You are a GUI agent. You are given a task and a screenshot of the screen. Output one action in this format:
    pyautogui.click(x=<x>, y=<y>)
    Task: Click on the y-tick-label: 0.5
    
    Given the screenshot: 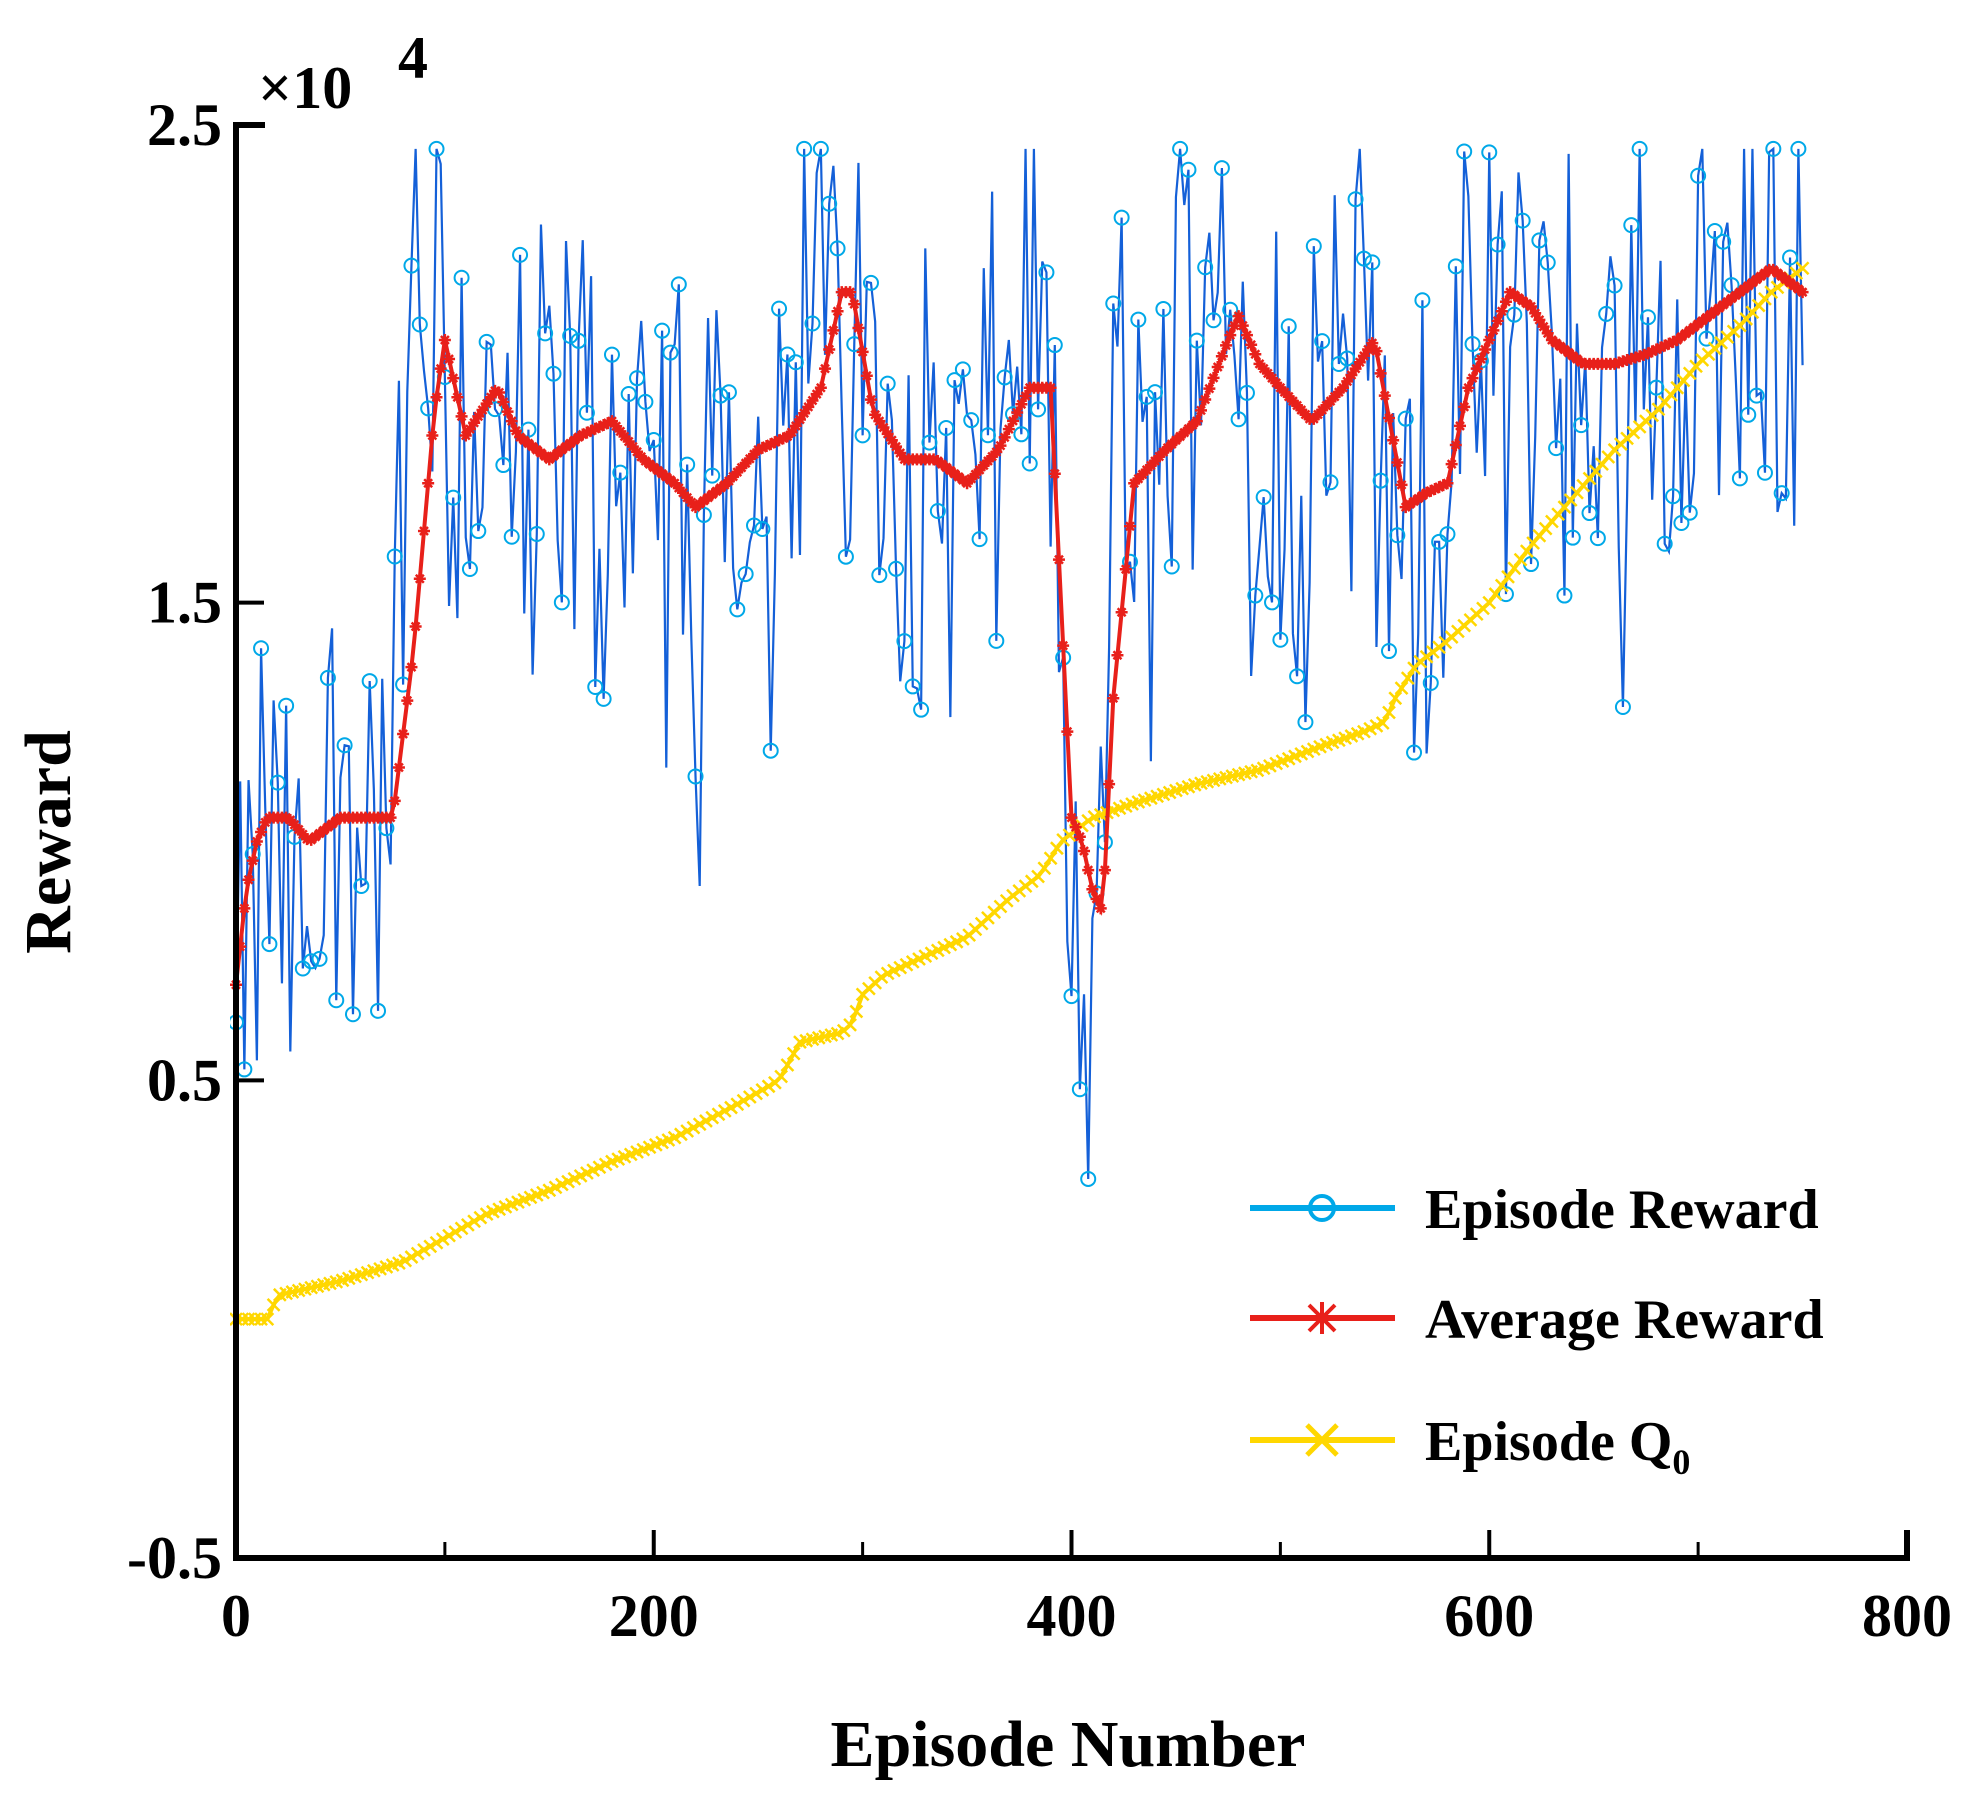 What is the action you would take?
    pyautogui.click(x=184, y=1080)
    